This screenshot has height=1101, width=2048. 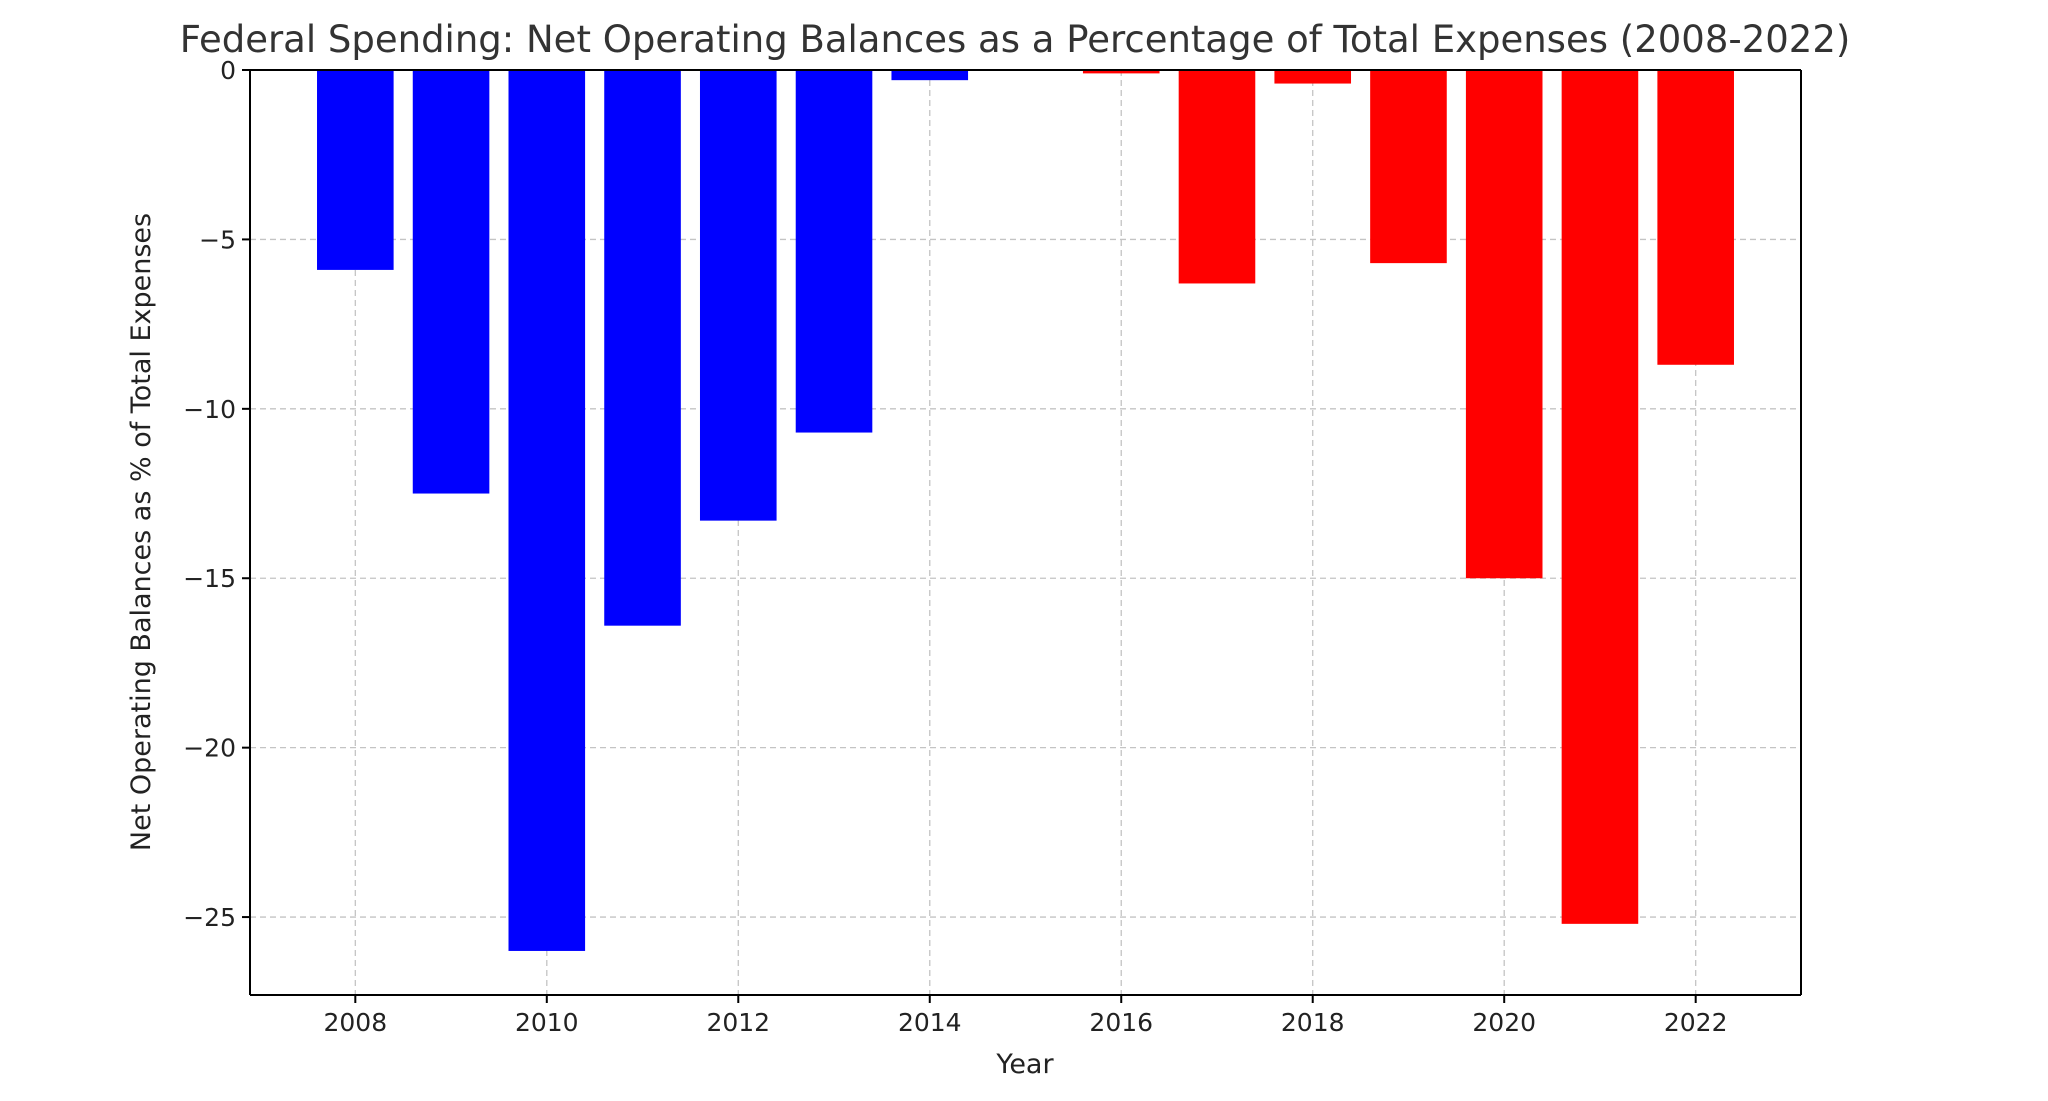 What do you see at coordinates (1217, 177) in the screenshot?
I see `bar-2017` at bounding box center [1217, 177].